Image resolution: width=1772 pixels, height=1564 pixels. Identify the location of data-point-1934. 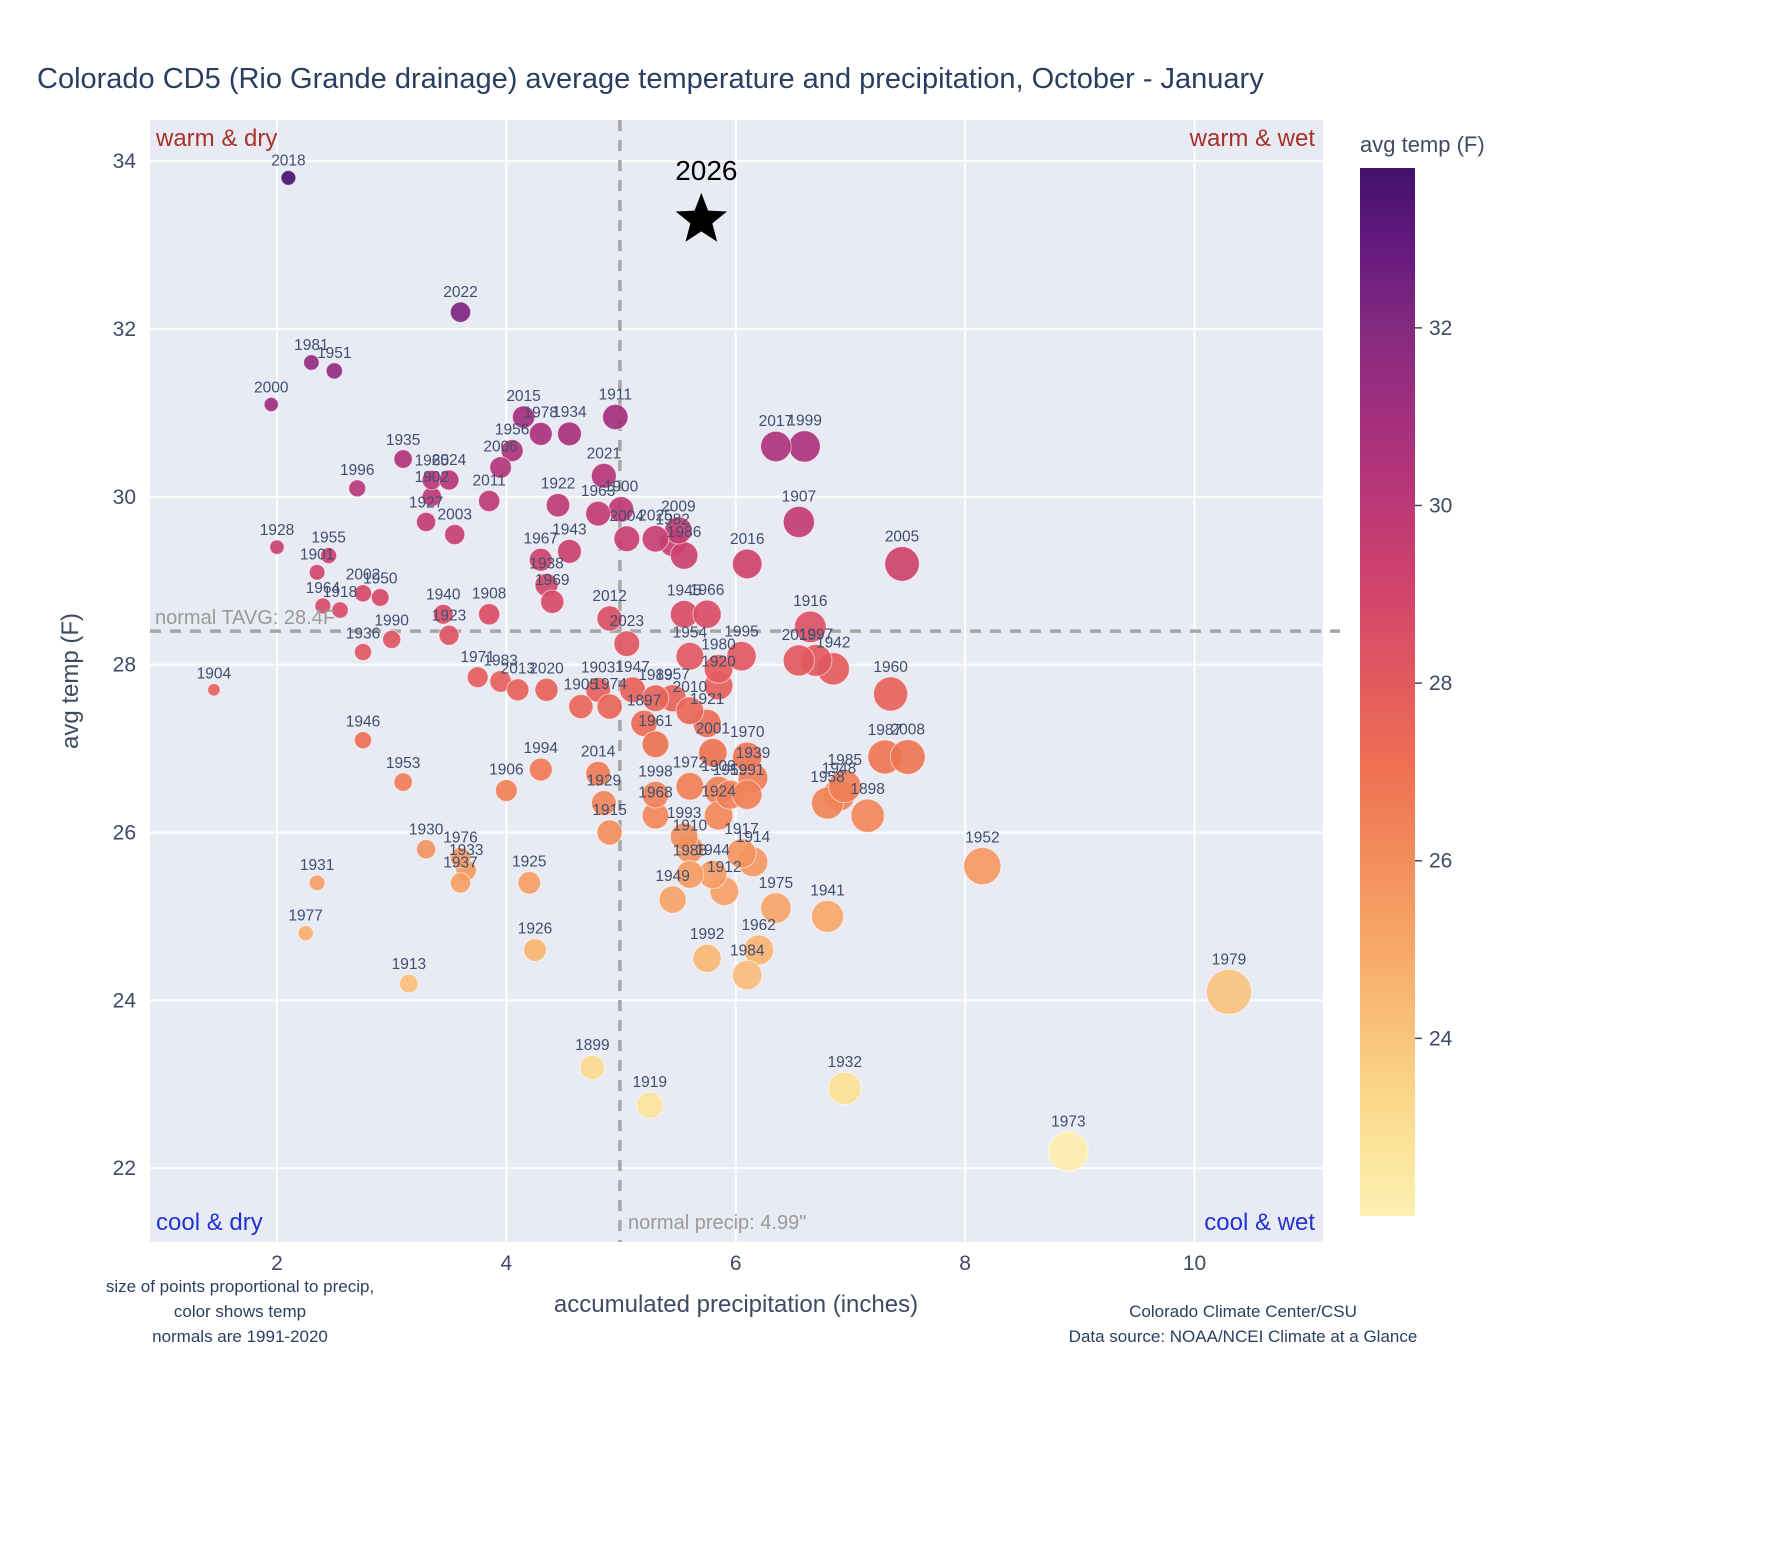
(569, 434).